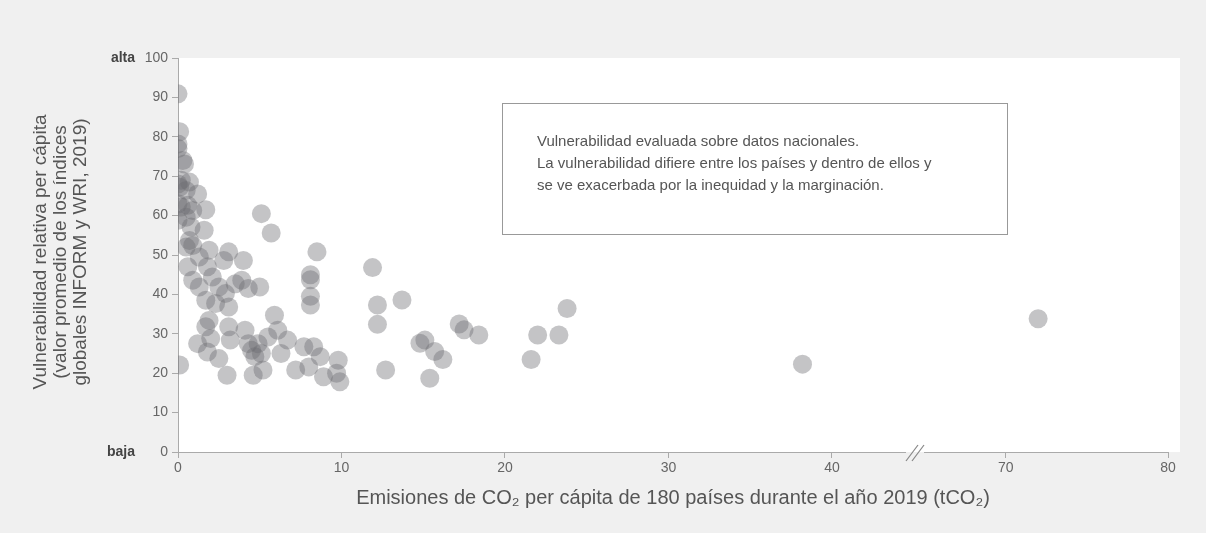  What do you see at coordinates (178, 467) in the screenshot?
I see `x-tick-label: 0` at bounding box center [178, 467].